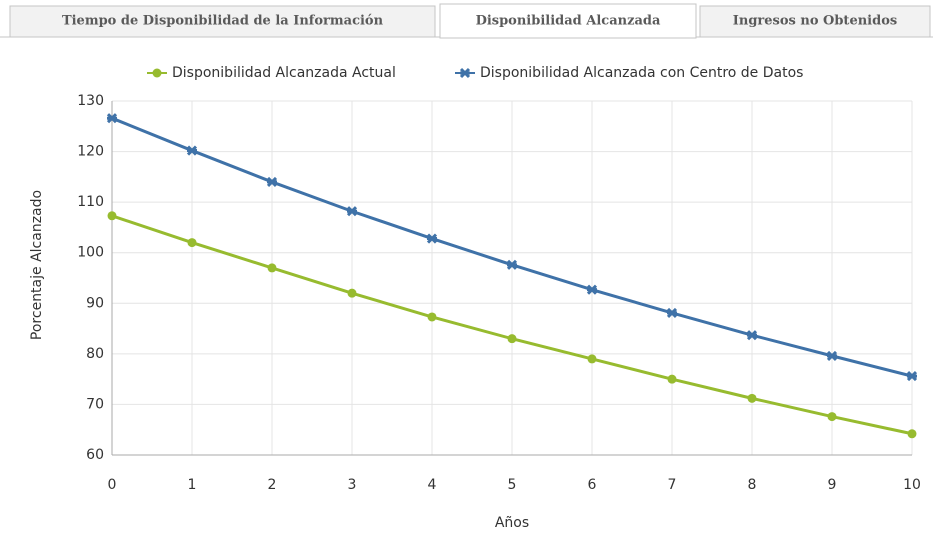  Describe the element at coordinates (512, 523) in the screenshot. I see `x-axis-label: Años` at that location.